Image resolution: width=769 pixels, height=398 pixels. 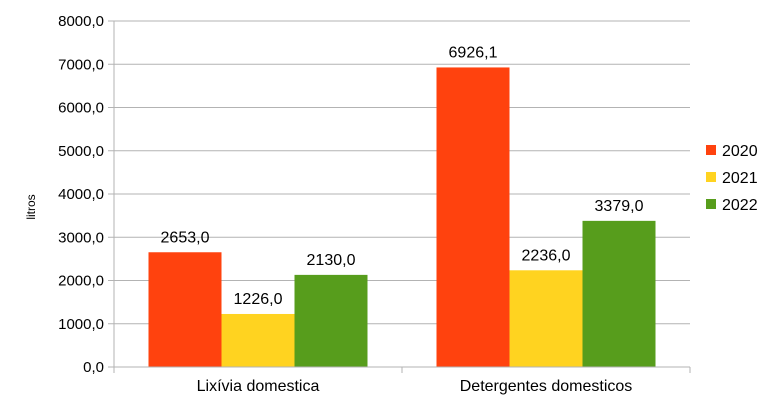 I want to click on data-label: 2130,0, so click(x=331, y=260).